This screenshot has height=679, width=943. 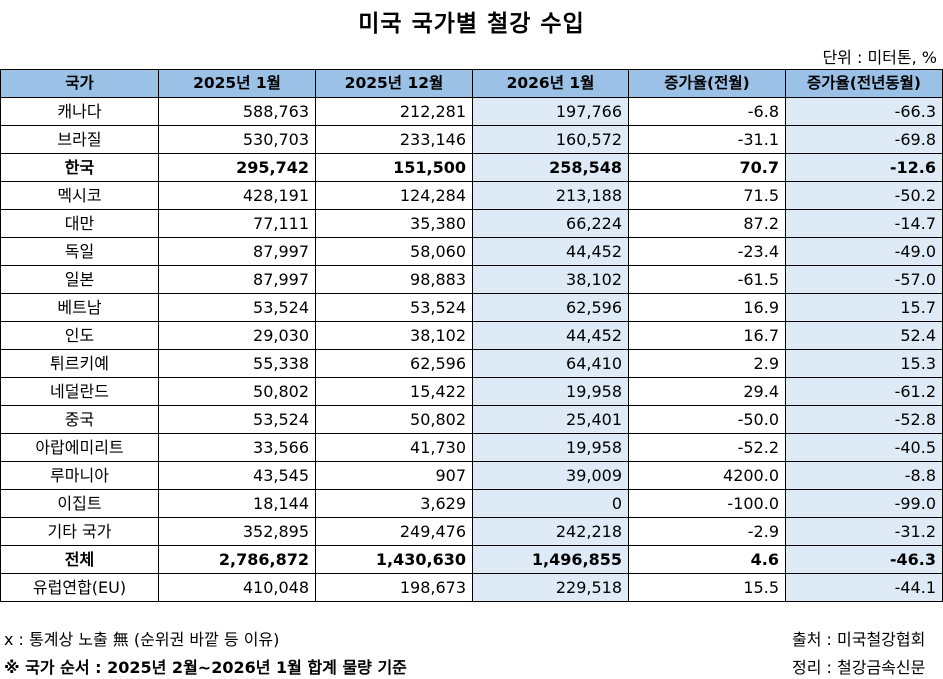 I want to click on col-header-mom-growth: 증가율(전월), so click(x=707, y=83).